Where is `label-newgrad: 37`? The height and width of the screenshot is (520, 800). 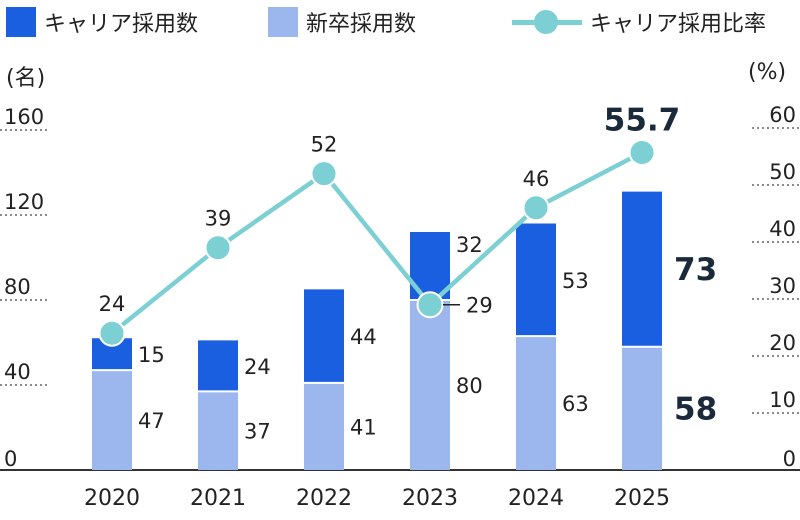
label-newgrad: 37 is located at coordinates (257, 432).